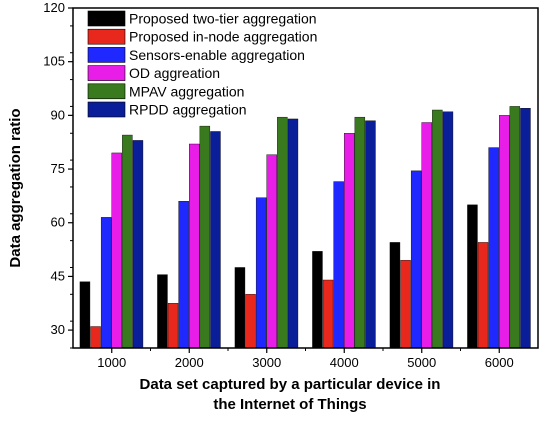 The image size is (550, 422). I want to click on x-tick-label: 4000, so click(344, 362).